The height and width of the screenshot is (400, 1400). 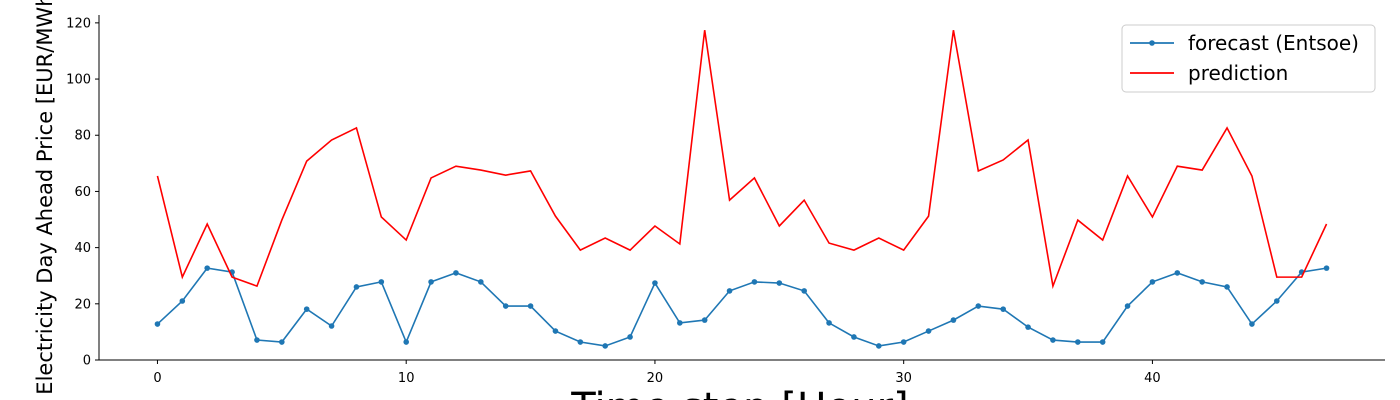 What do you see at coordinates (1152, 378) in the screenshot?
I see `x-tick-label: 40` at bounding box center [1152, 378].